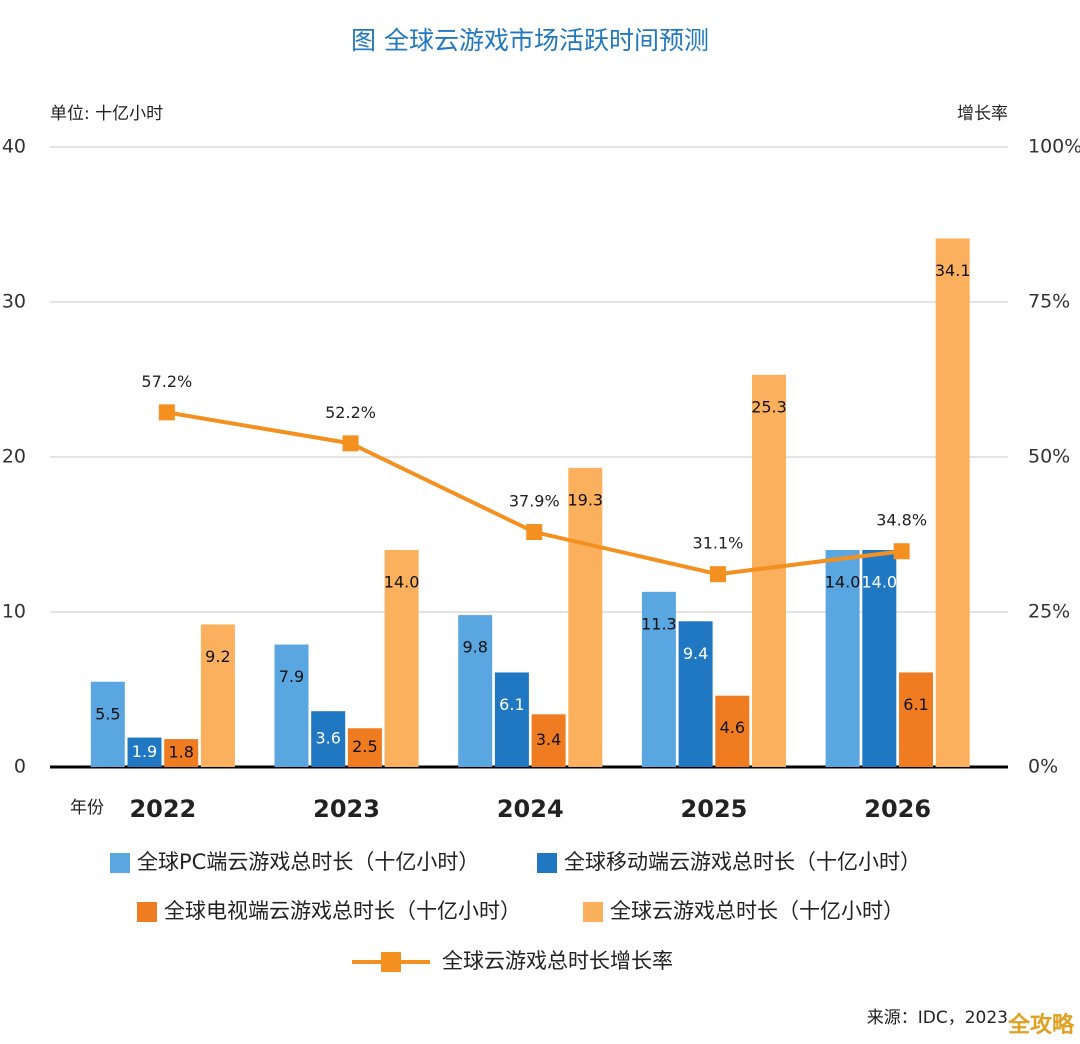  Describe the element at coordinates (732, 727) in the screenshot. I see `bar-value-label: 4.6` at that location.